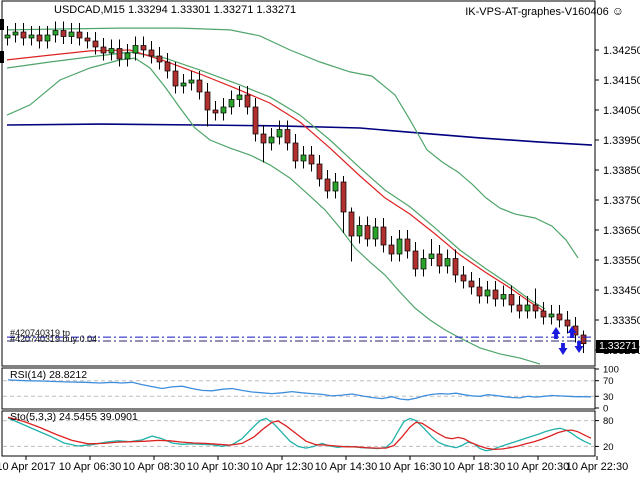 The width and height of the screenshot is (640, 480). What do you see at coordinates (608, 421) in the screenshot?
I see `indicator-scale-label: 80` at bounding box center [608, 421].